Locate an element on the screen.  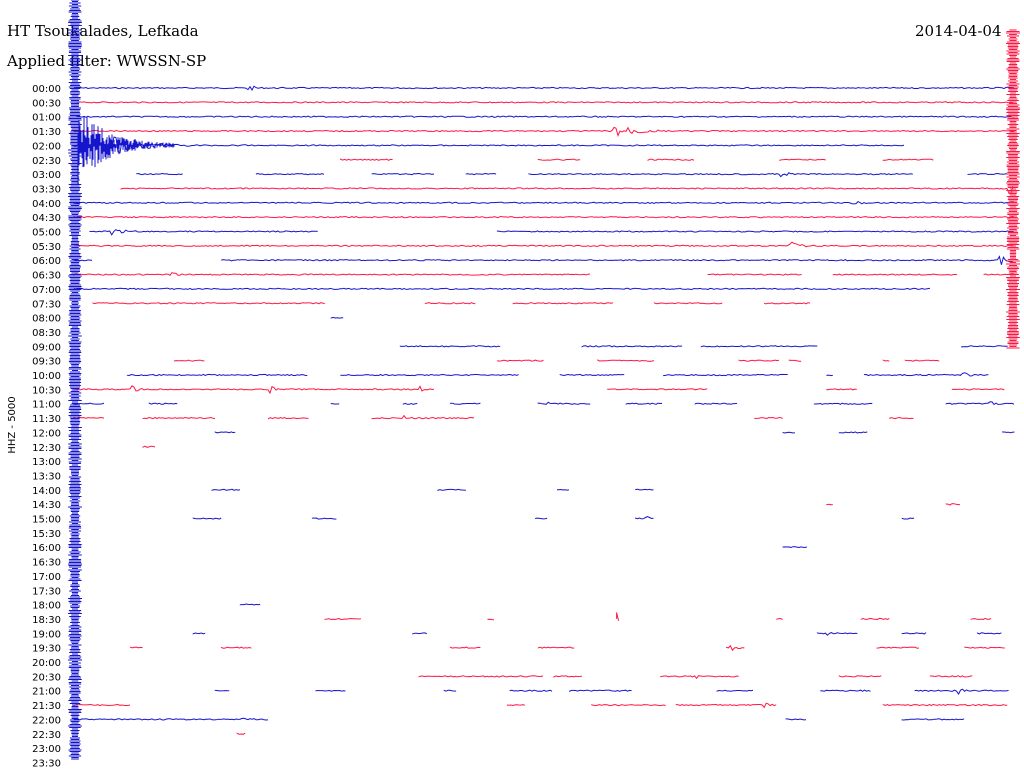
trace-row-20:30 is located at coordinates (695, 677).